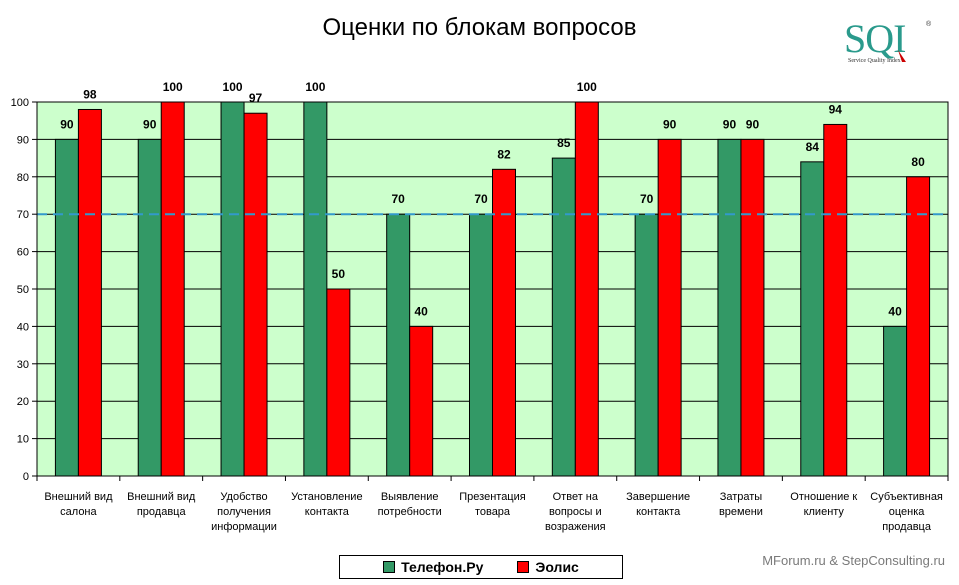  What do you see at coordinates (410, 497) in the screenshot?
I see `category-label: Выявление` at bounding box center [410, 497].